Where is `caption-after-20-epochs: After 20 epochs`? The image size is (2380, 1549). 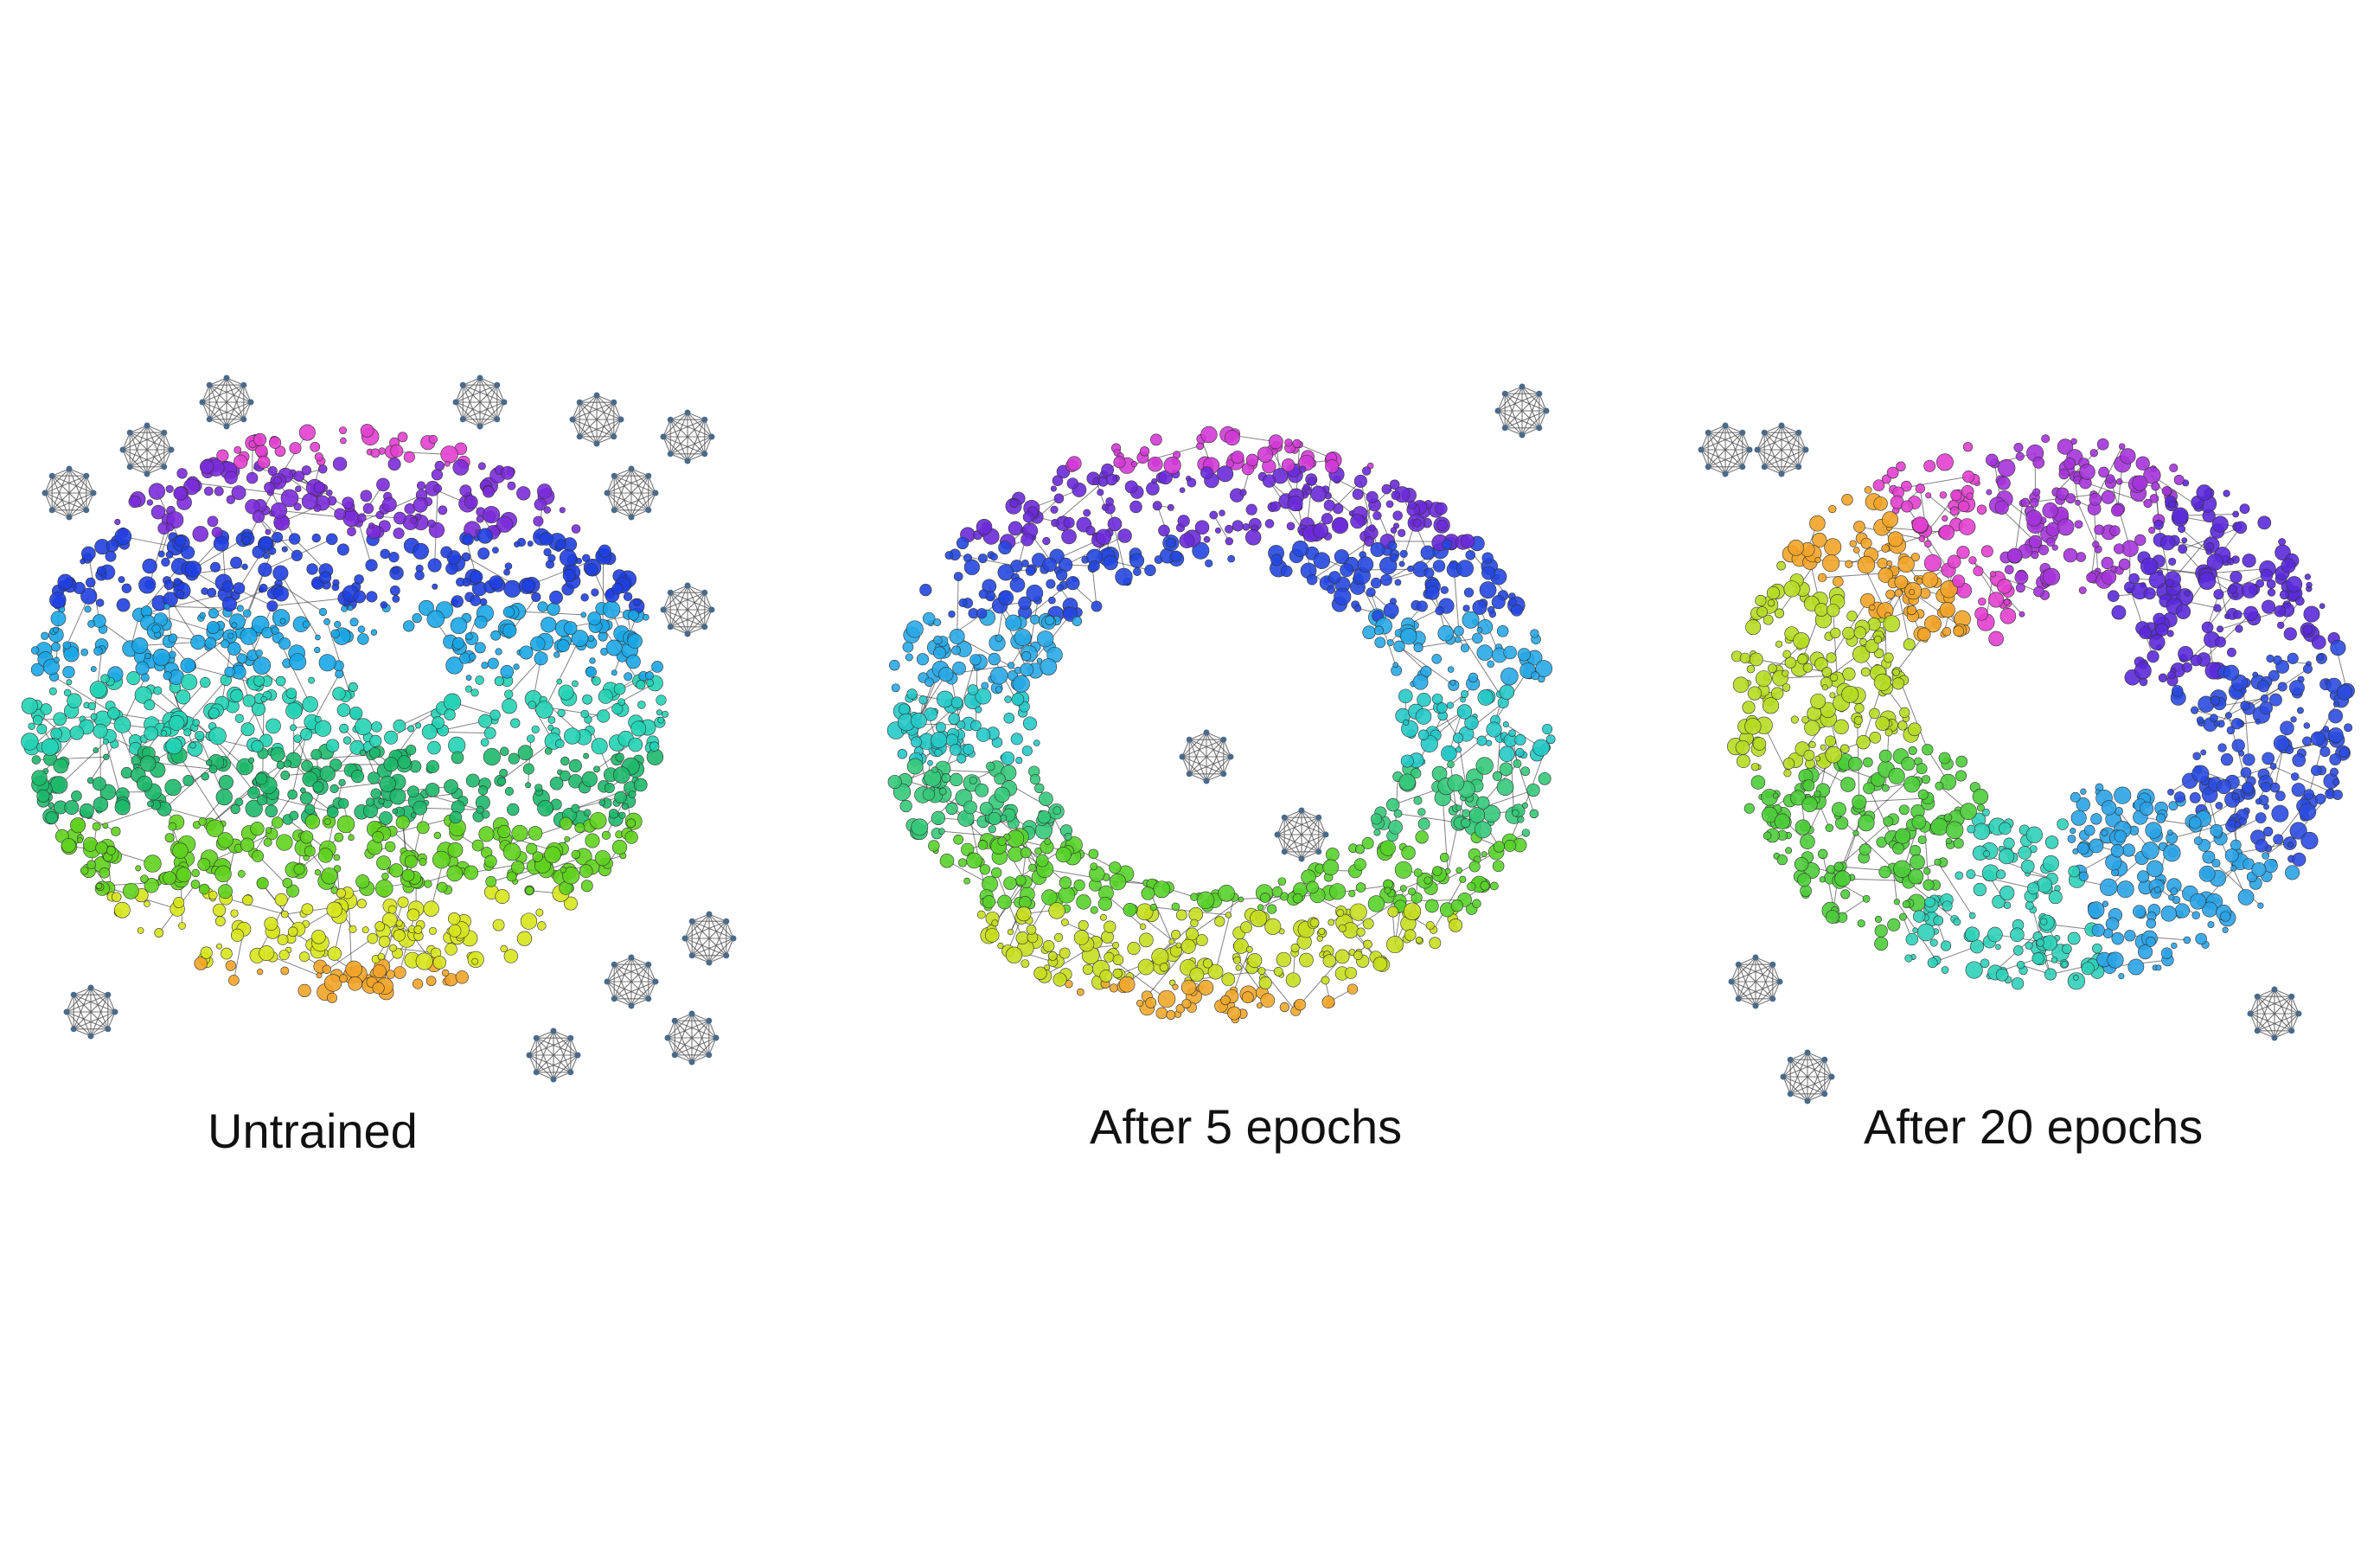 caption-after-20-epochs: After 20 epochs is located at coordinates (2034, 1126).